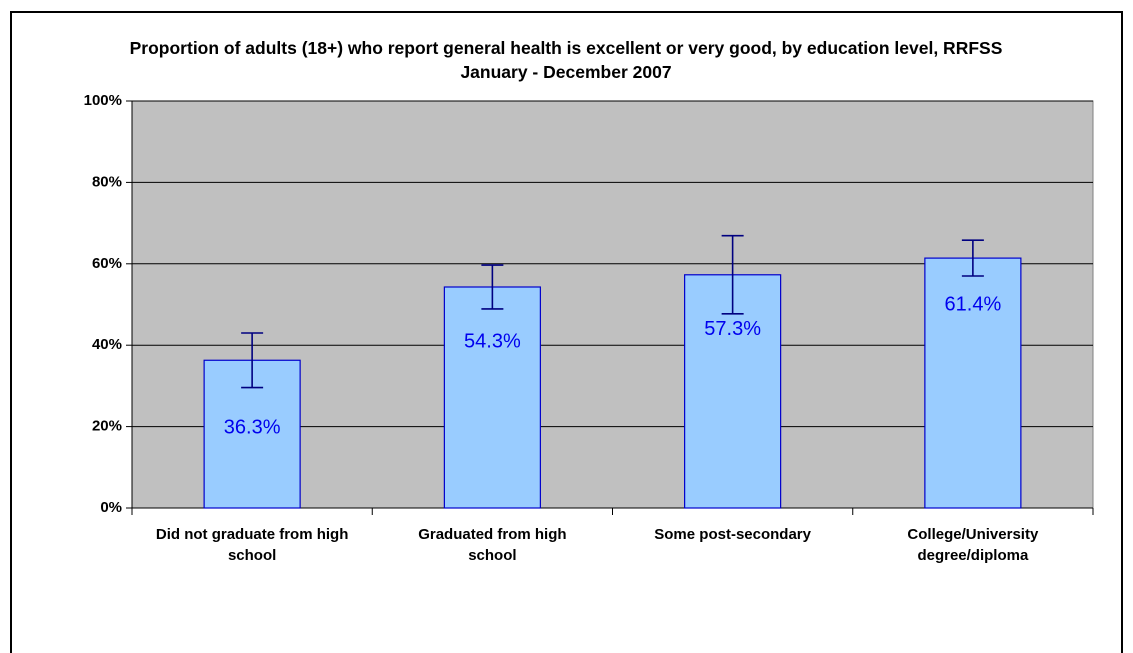 The image size is (1133, 653). I want to click on bar, so click(492, 397).